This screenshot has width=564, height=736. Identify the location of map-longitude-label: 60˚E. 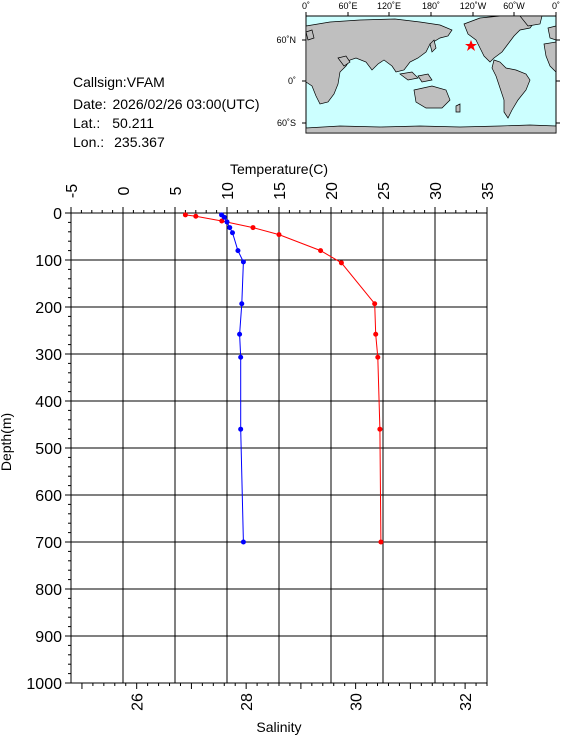
(347, 6).